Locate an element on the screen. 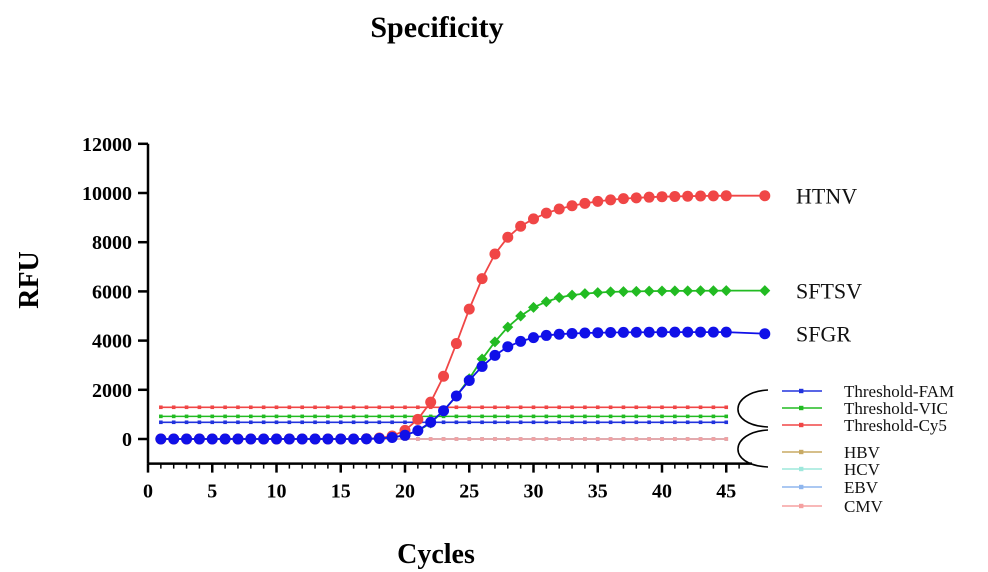  bracket-negatives is located at coordinates (753, 448).